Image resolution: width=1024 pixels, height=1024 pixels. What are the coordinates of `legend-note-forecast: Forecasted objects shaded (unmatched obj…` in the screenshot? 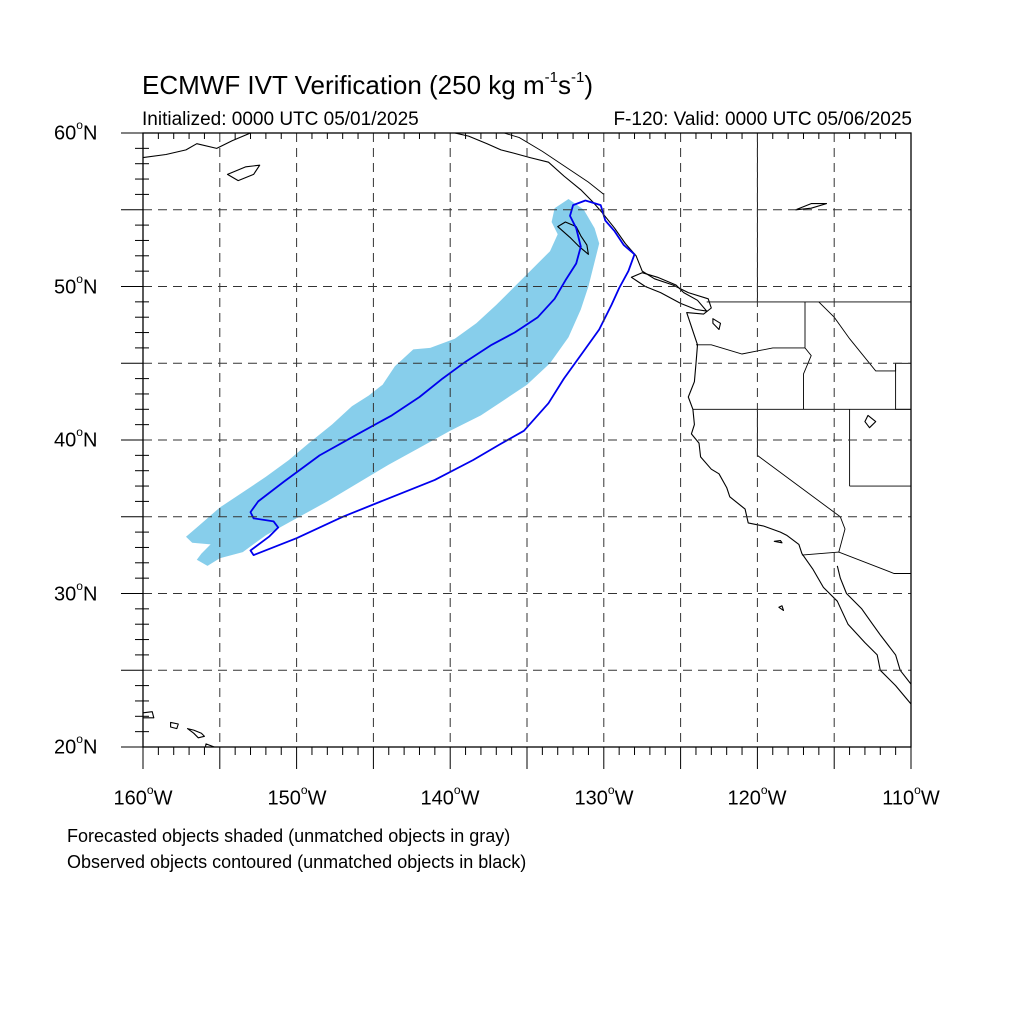 It's located at (289, 836).